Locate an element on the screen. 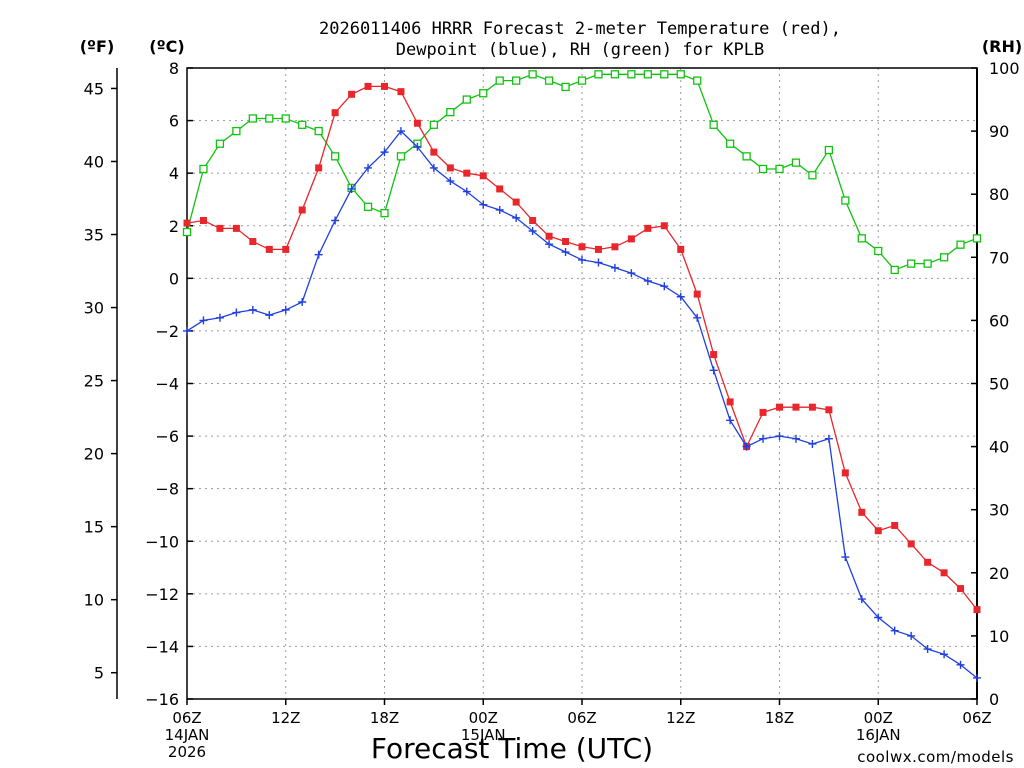  unit-rh-label: (RH) is located at coordinates (1002, 46).